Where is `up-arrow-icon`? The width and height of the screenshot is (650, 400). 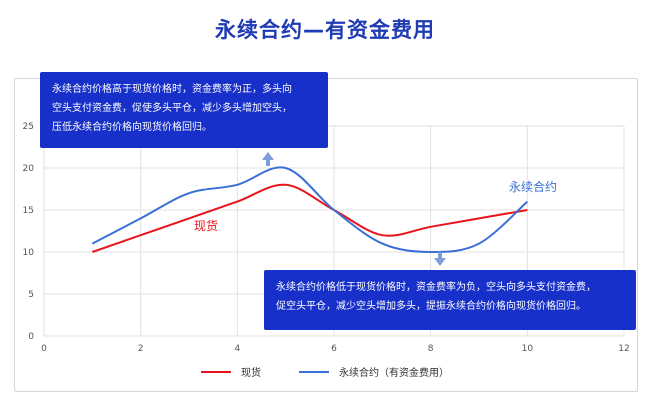 up-arrow-icon is located at coordinates (268, 159).